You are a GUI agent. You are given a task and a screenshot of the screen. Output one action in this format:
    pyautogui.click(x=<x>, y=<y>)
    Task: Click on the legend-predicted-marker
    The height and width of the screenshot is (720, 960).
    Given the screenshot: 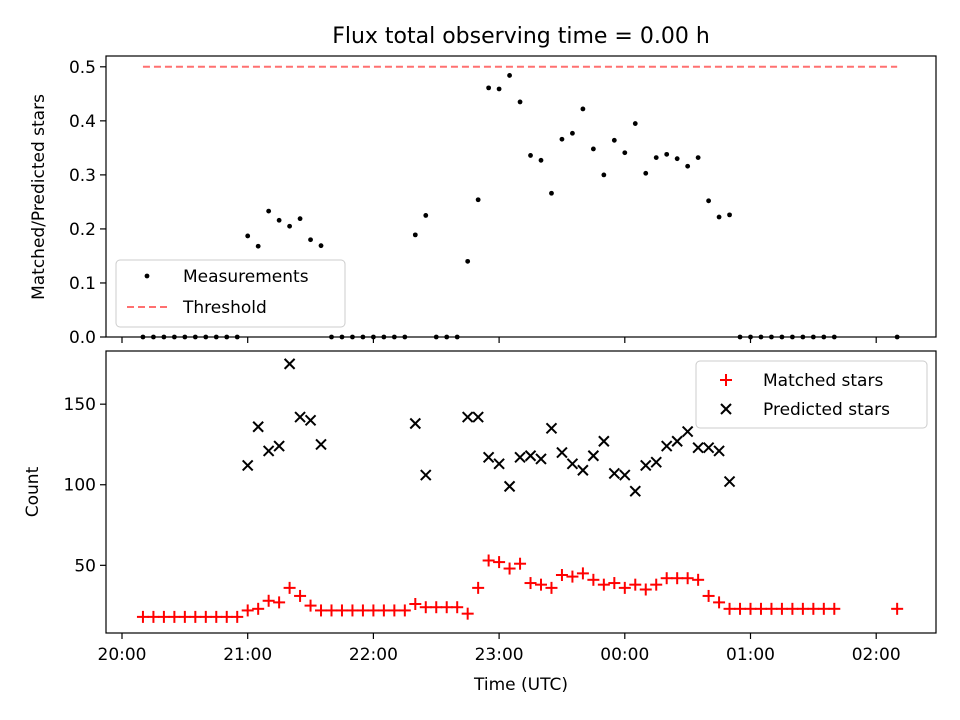 What is the action you would take?
    pyautogui.click(x=726, y=409)
    